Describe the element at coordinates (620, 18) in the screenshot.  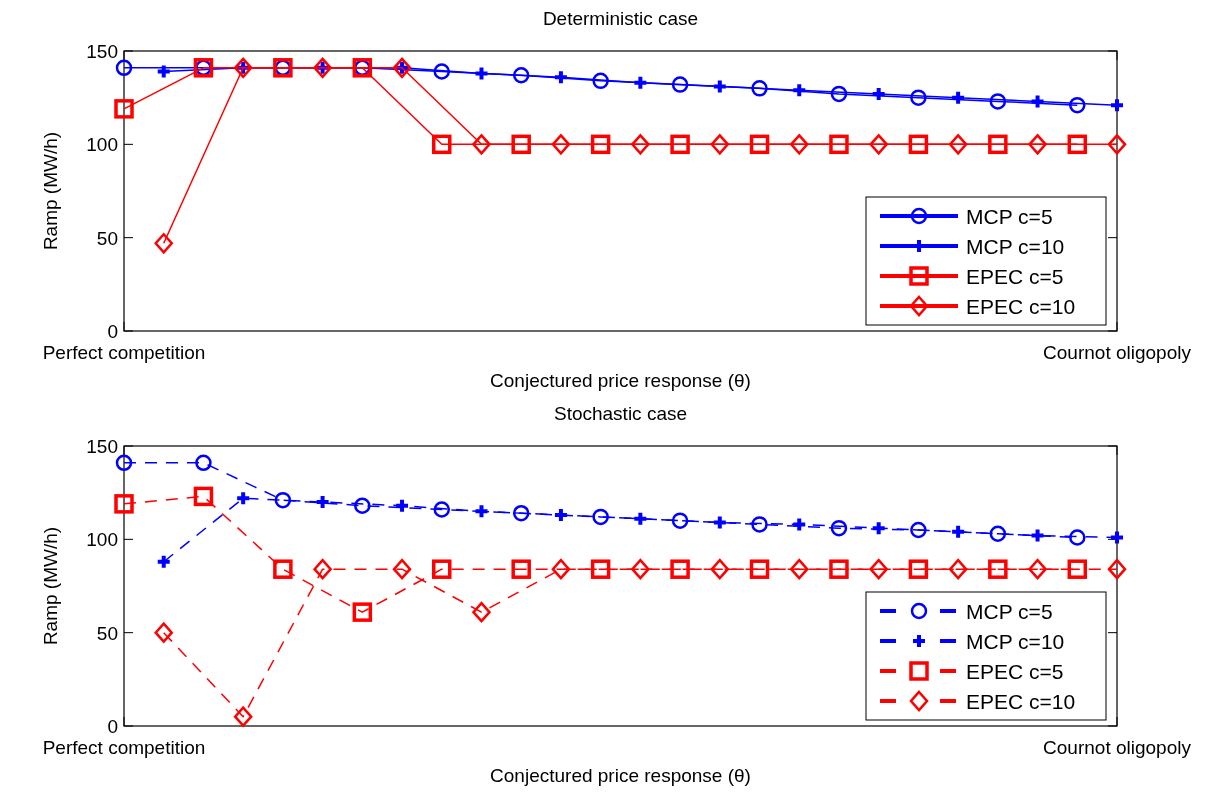
I see `chart-title: Deterministic case` at that location.